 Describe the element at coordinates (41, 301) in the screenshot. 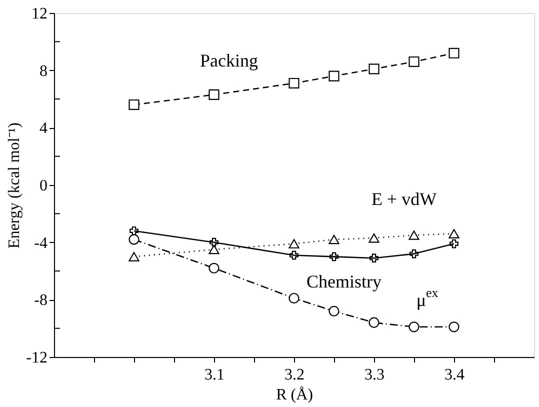

I see `y-tick-label: -8` at that location.